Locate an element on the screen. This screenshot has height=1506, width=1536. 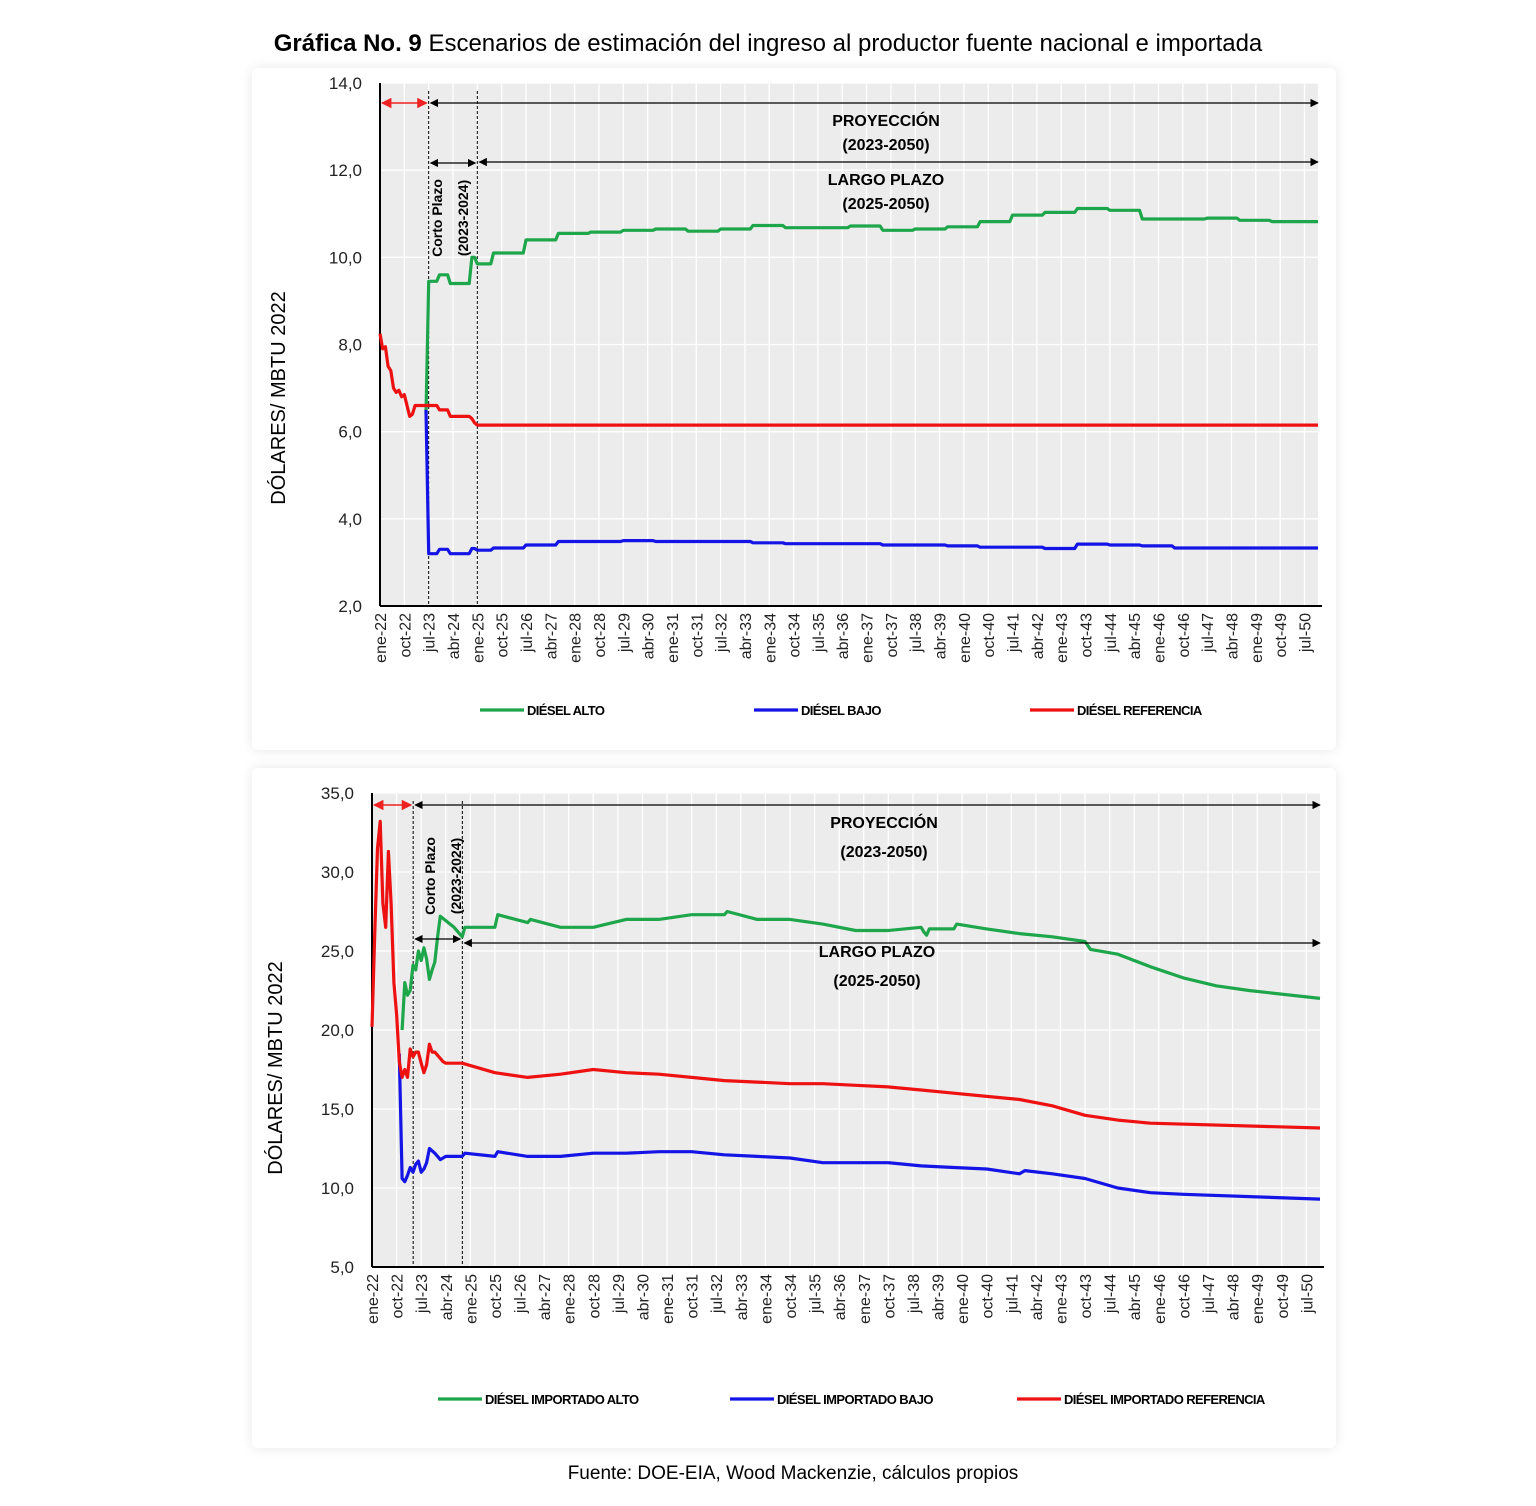
x-tick-label: jul-29 is located at coordinates (619, 1294).